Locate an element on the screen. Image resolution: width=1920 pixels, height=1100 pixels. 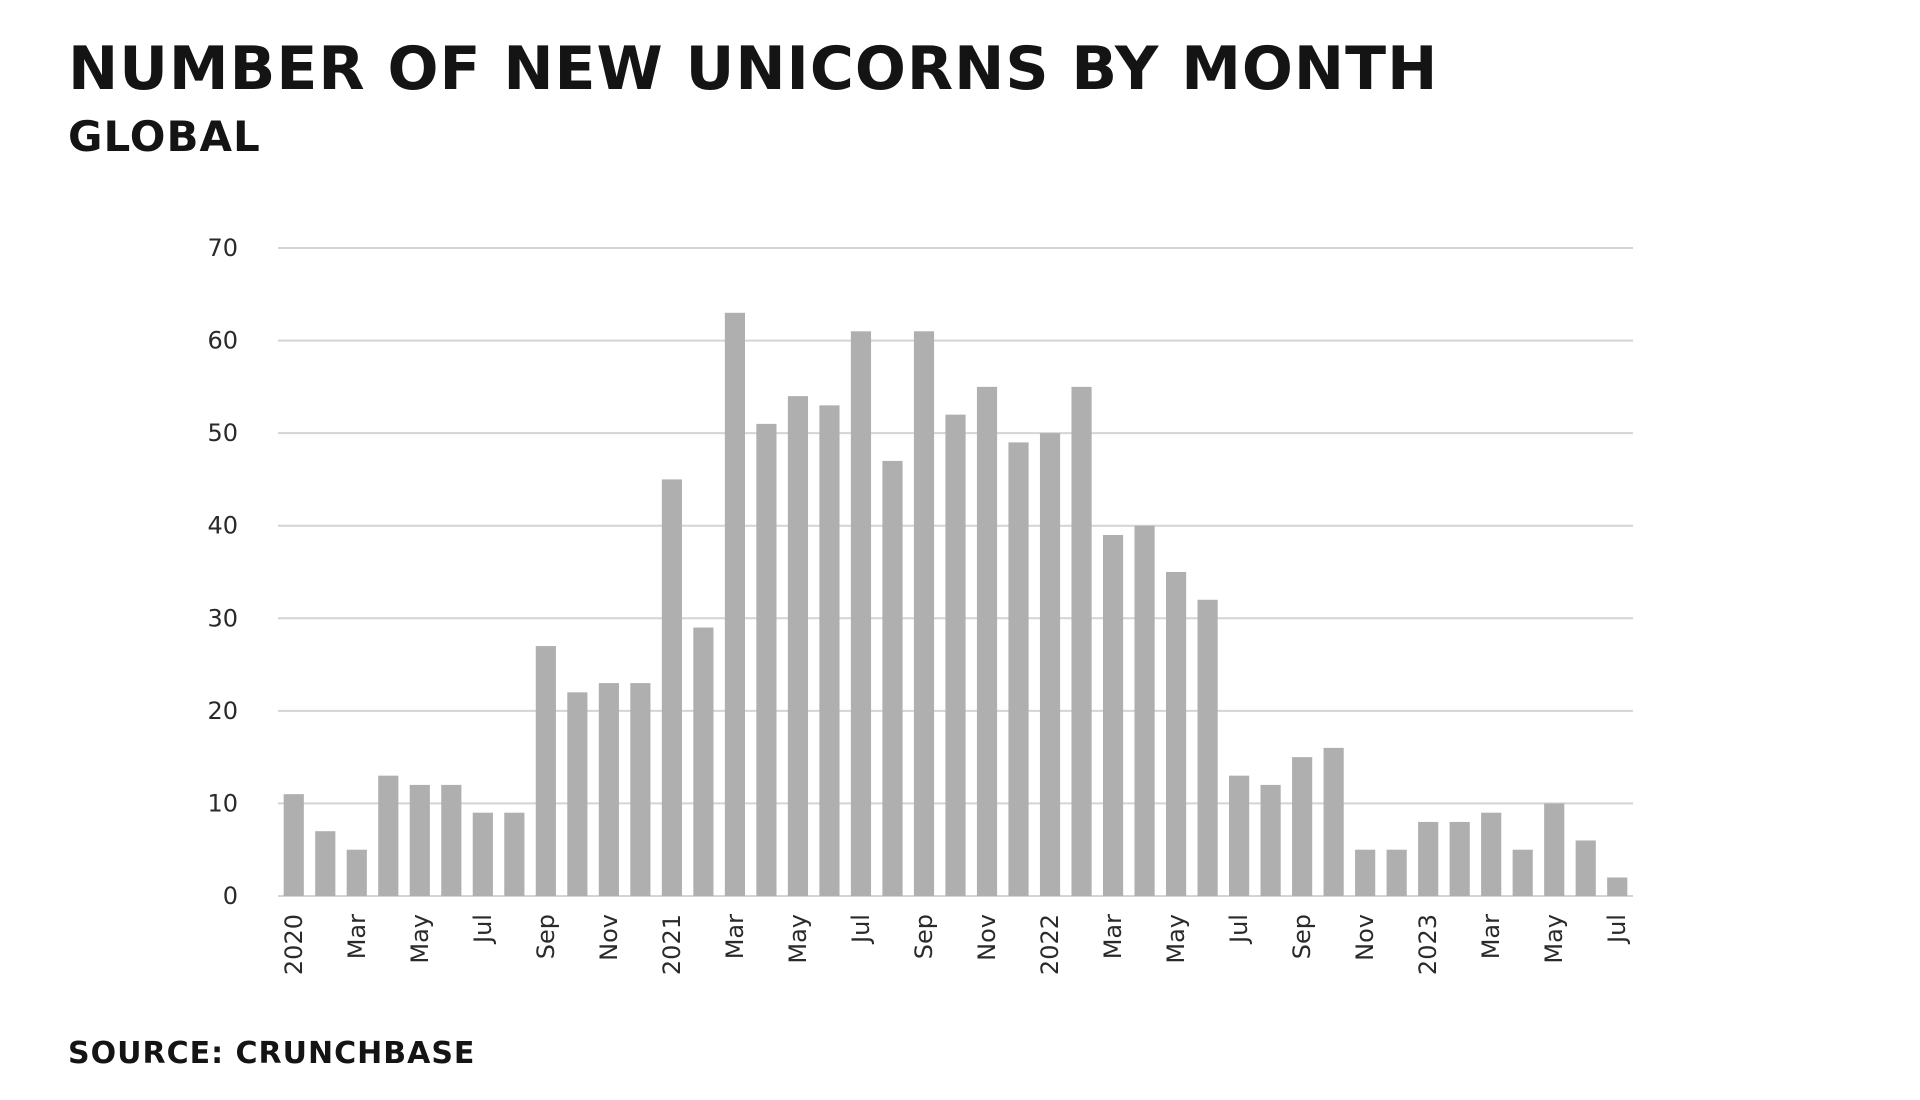
bar-jan-2023 is located at coordinates (1428, 858).